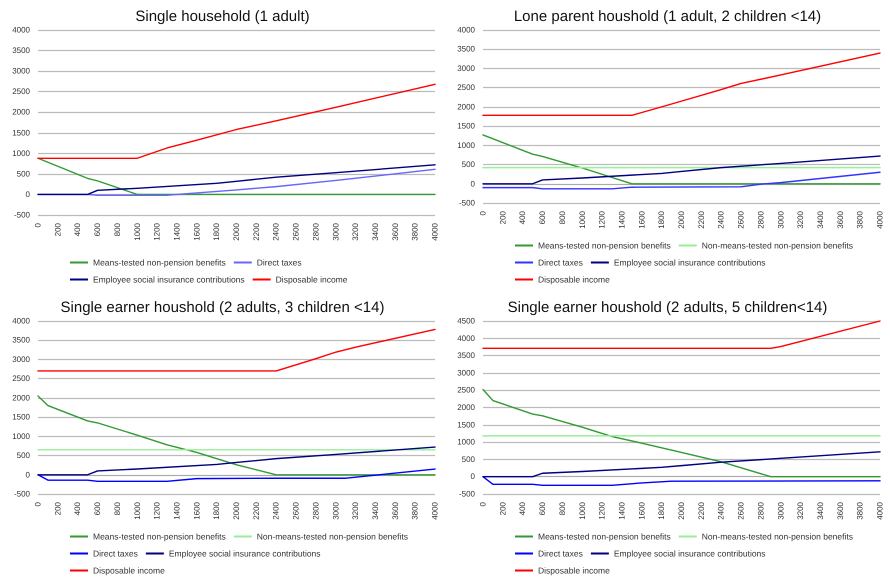  Describe the element at coordinates (21, 112) in the screenshot. I see `y-tick-label: 2000` at that location.